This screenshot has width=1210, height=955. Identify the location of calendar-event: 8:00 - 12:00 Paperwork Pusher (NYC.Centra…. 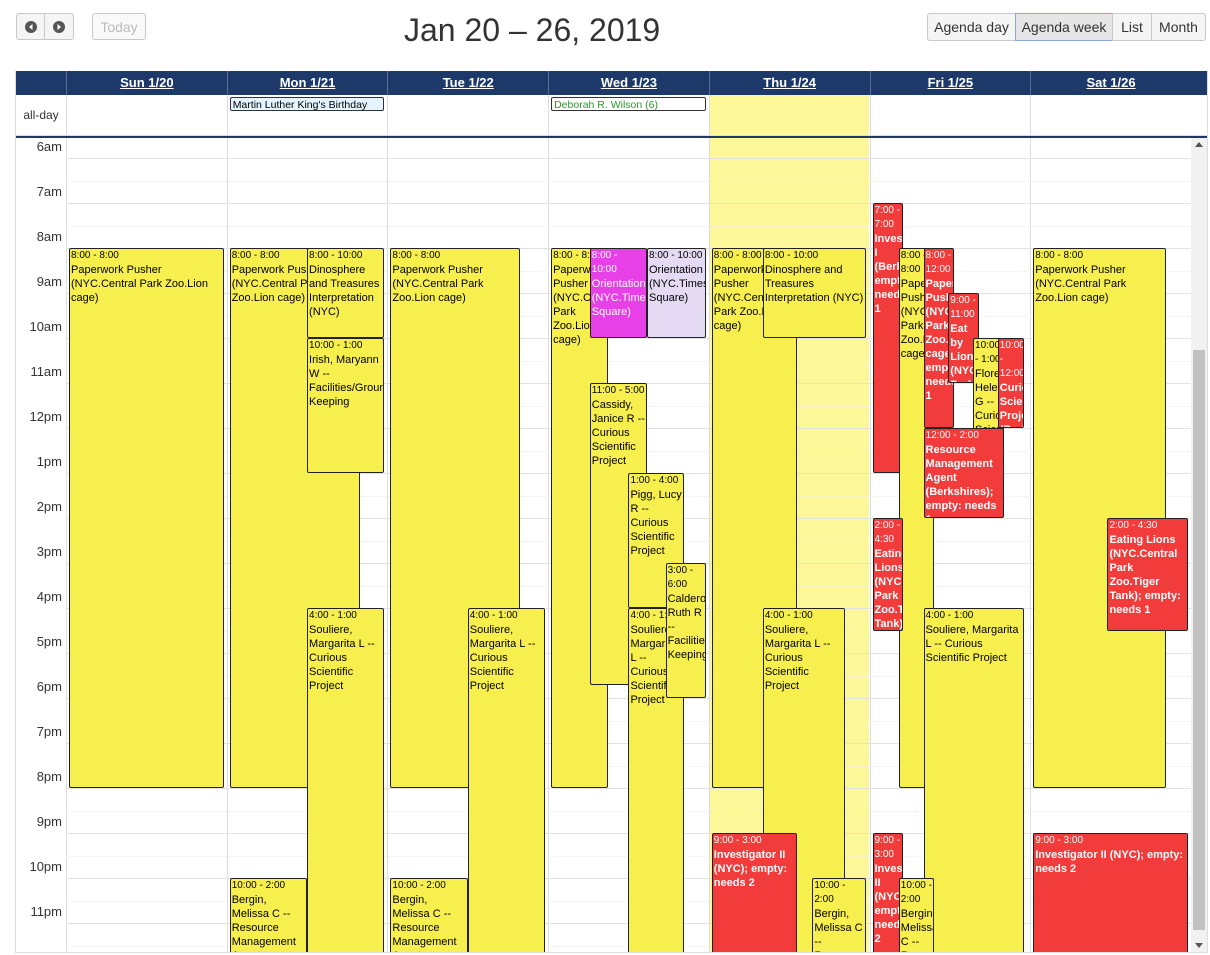
(939, 338).